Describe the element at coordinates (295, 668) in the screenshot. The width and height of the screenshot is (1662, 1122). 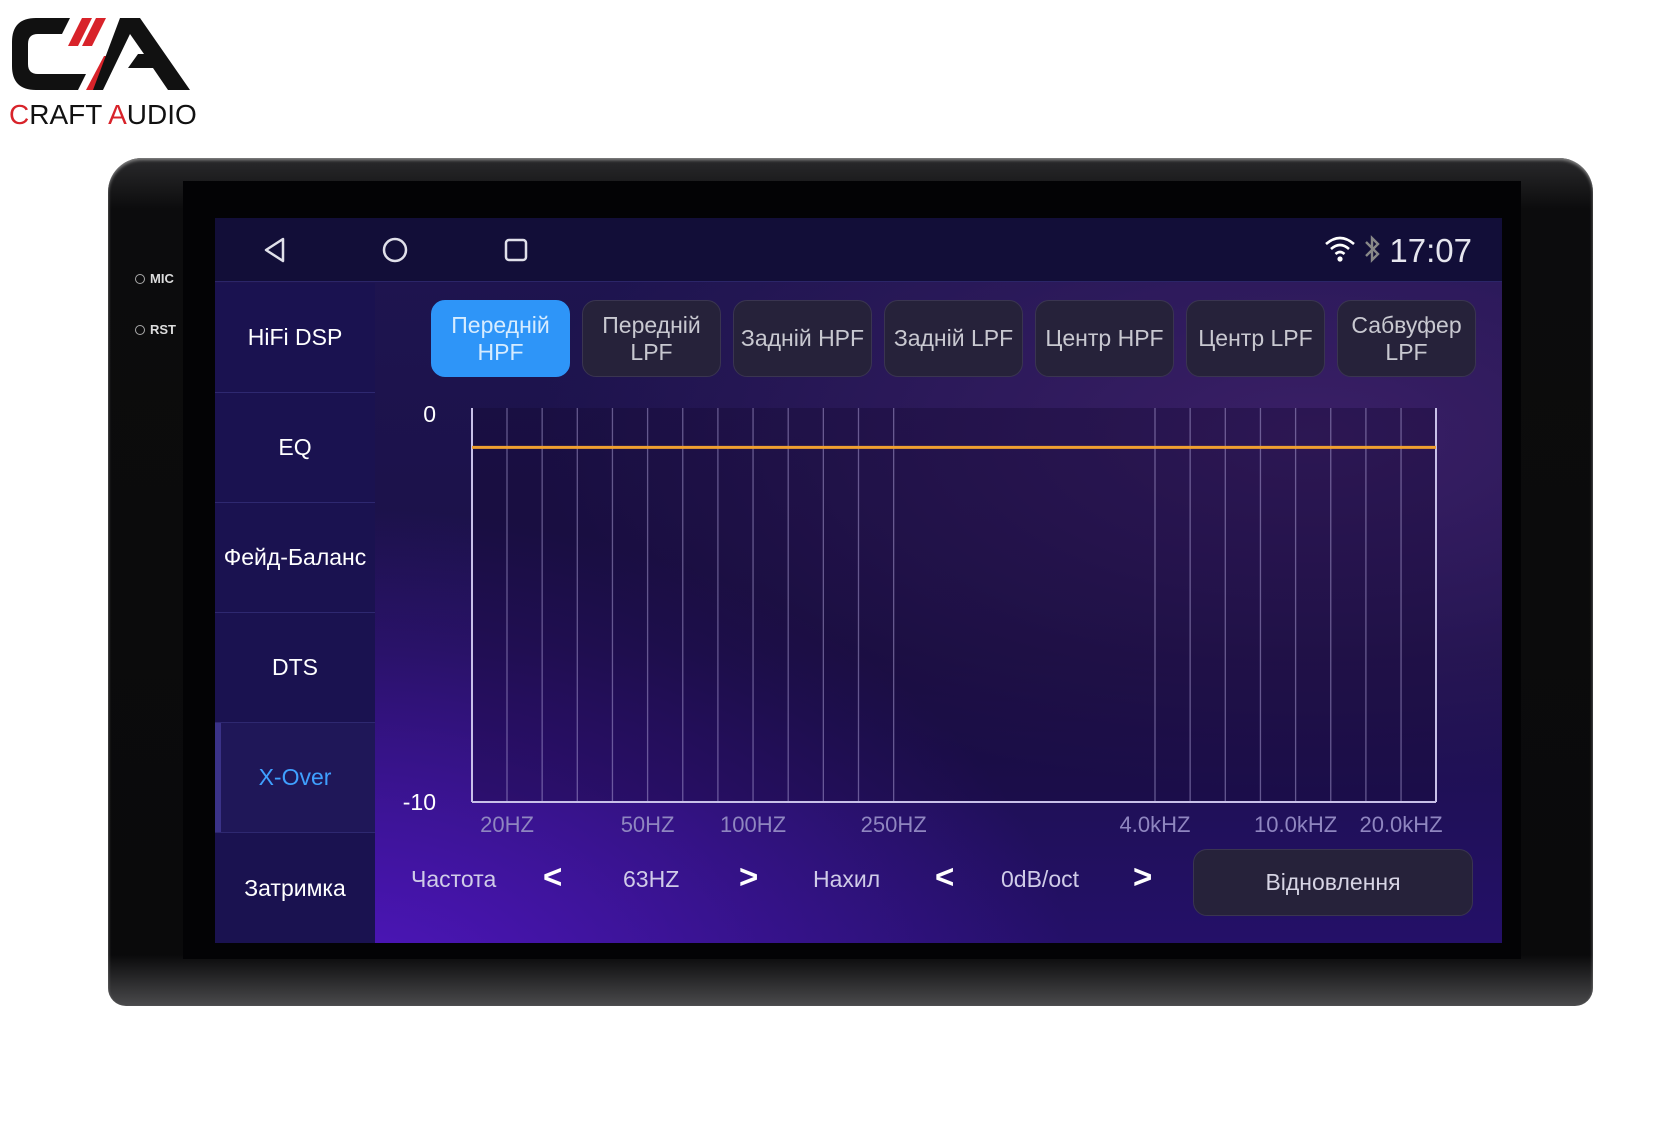
I see `sidebar-item-dts: DTS` at that location.